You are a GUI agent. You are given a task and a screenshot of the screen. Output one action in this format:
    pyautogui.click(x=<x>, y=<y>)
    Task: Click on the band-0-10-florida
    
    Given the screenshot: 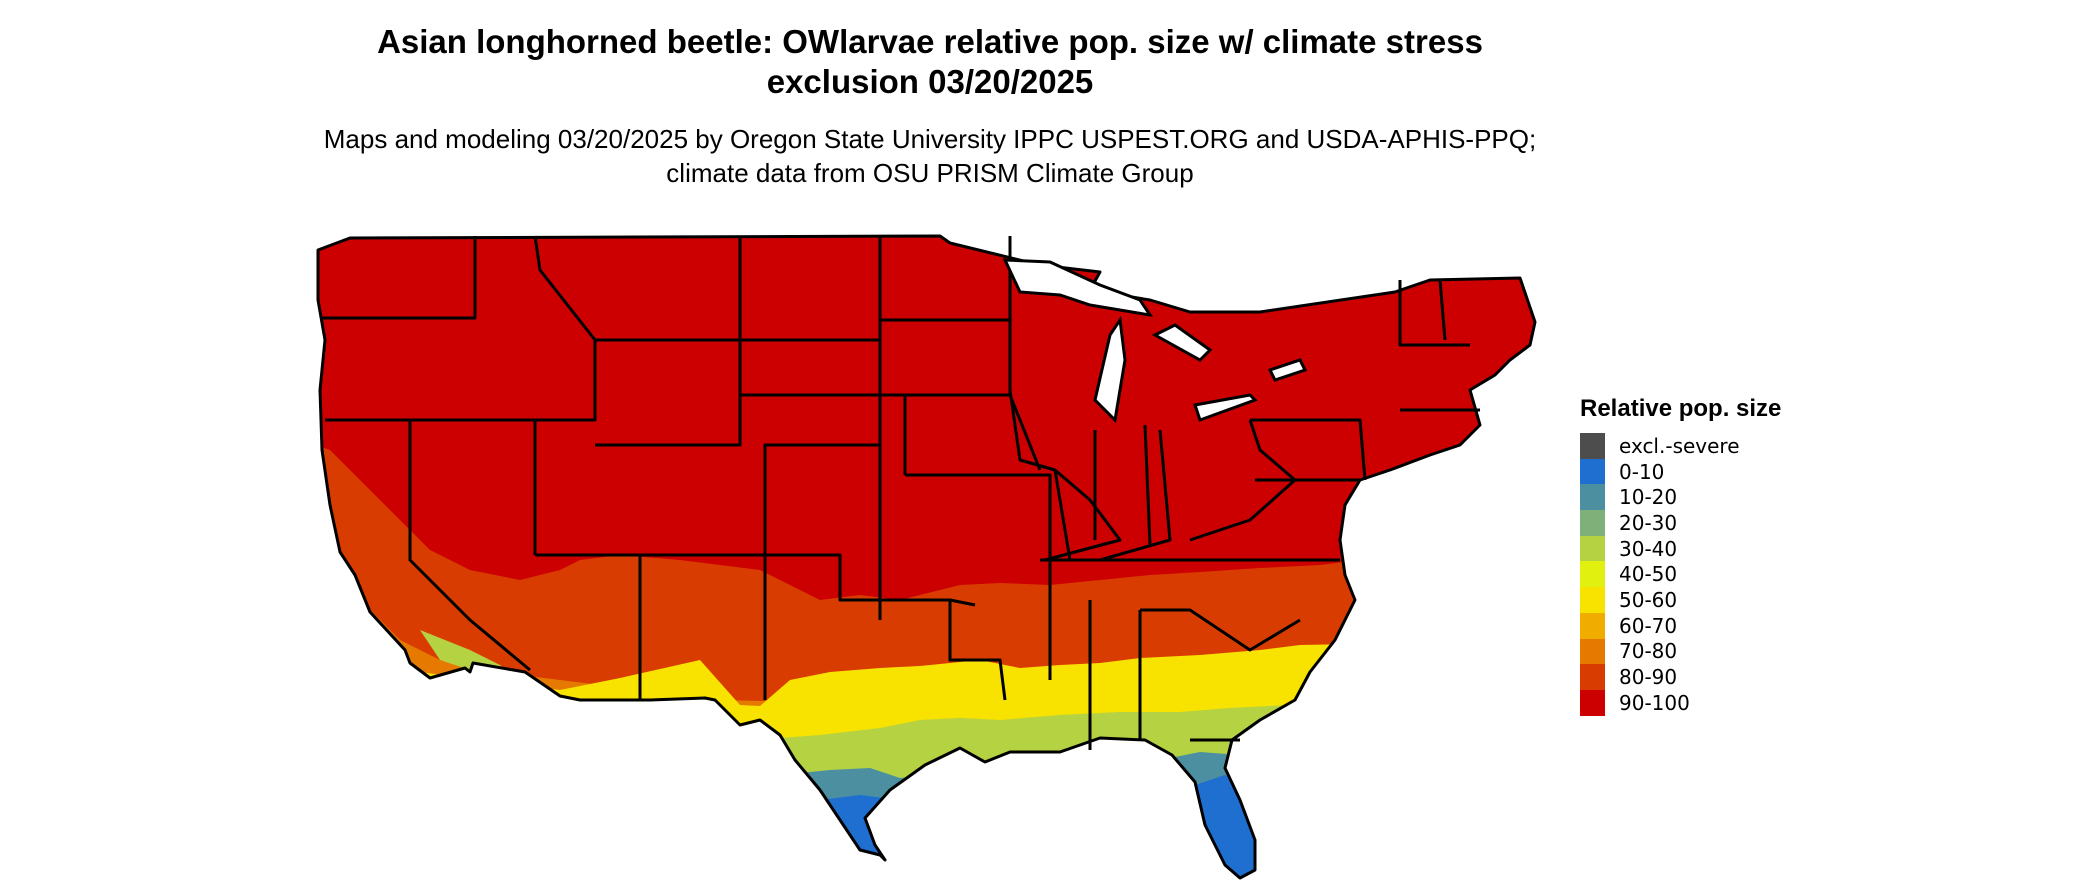 What is the action you would take?
    pyautogui.click(x=1230, y=826)
    